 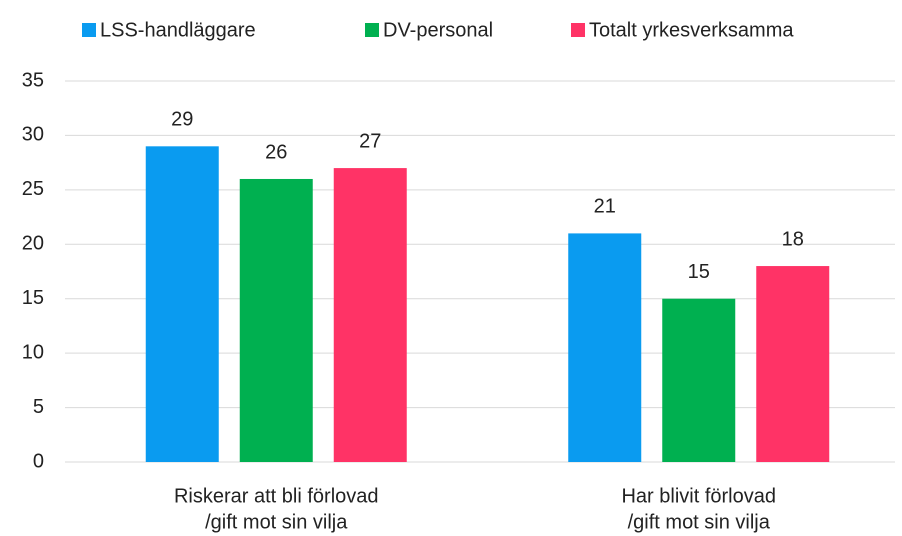 What do you see at coordinates (33, 135) in the screenshot?
I see `y-tick-label: 30` at bounding box center [33, 135].